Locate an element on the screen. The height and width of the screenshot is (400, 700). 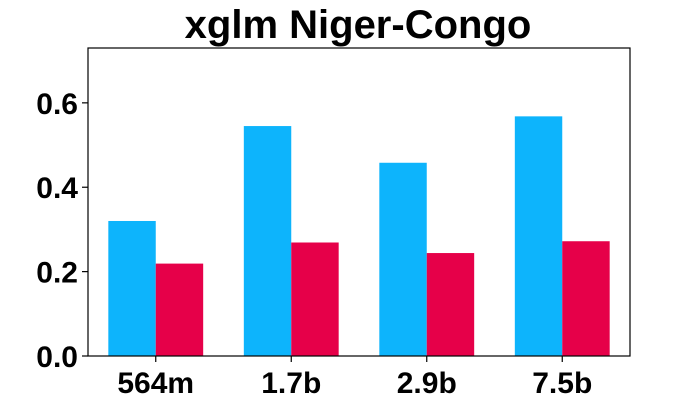
y-tick-label: 0.0 is located at coordinates (57, 357).